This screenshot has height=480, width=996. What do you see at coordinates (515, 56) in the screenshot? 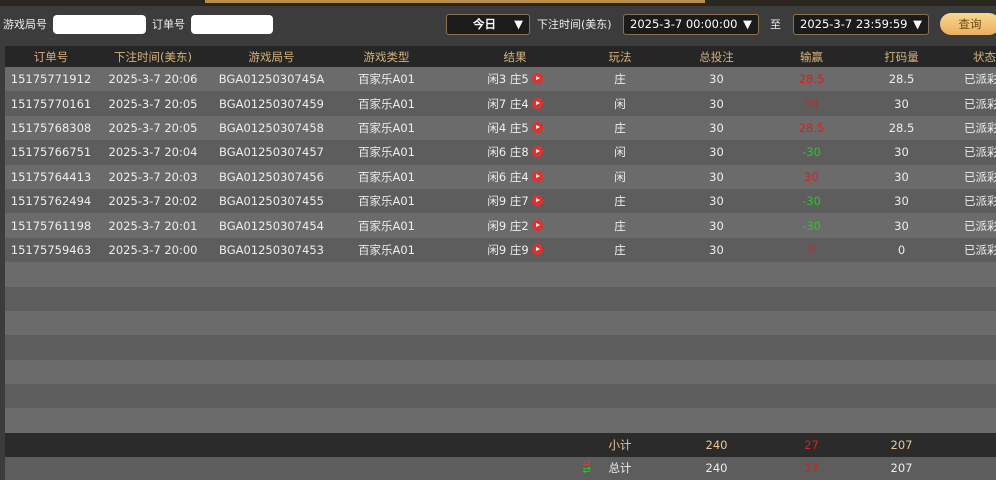
I see `column-header: 结果` at bounding box center [515, 56].